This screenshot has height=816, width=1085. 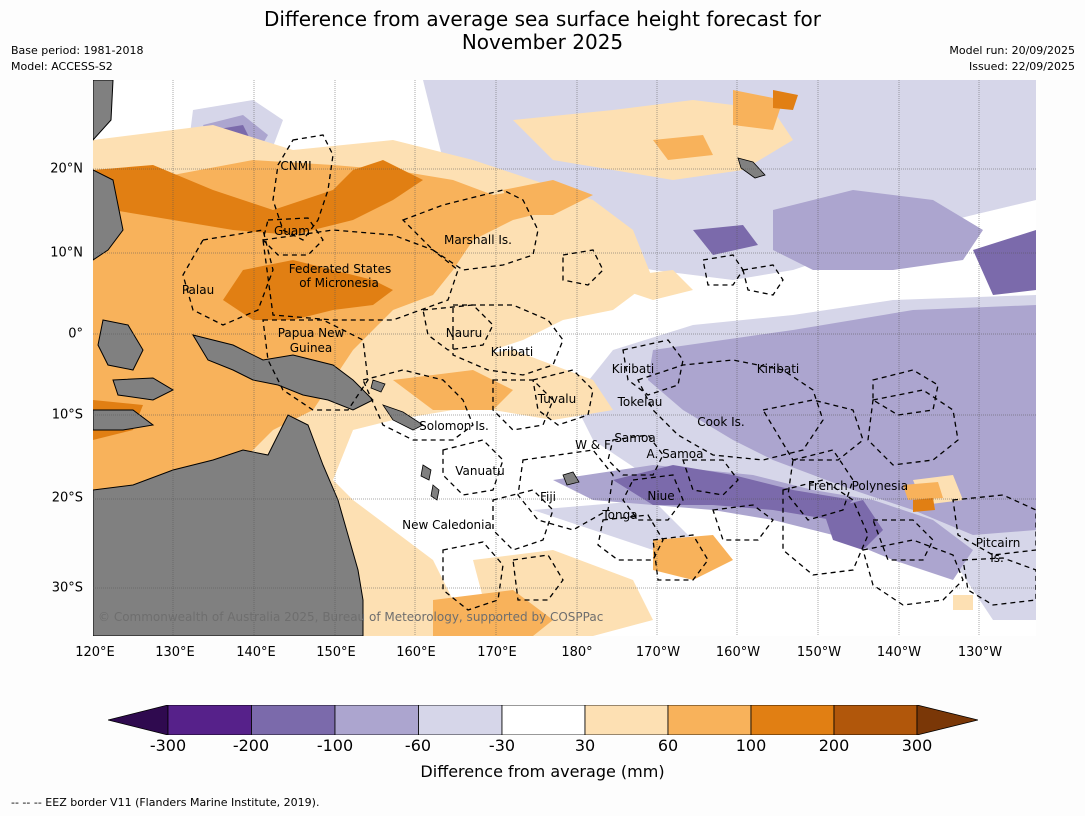 I want to click on lon-tick: 160°W, so click(x=738, y=652).